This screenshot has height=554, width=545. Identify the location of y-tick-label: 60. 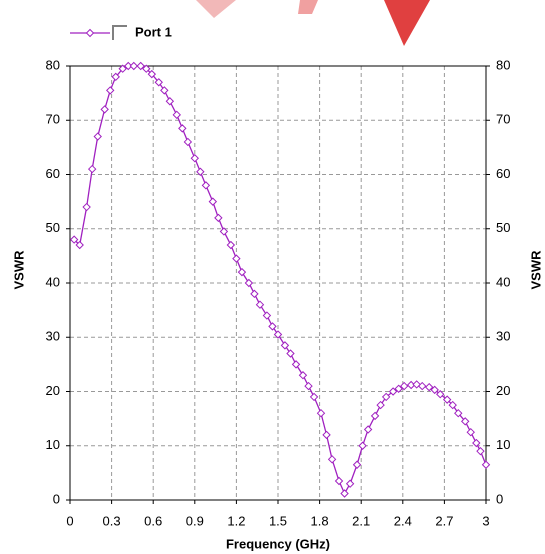
(53, 173).